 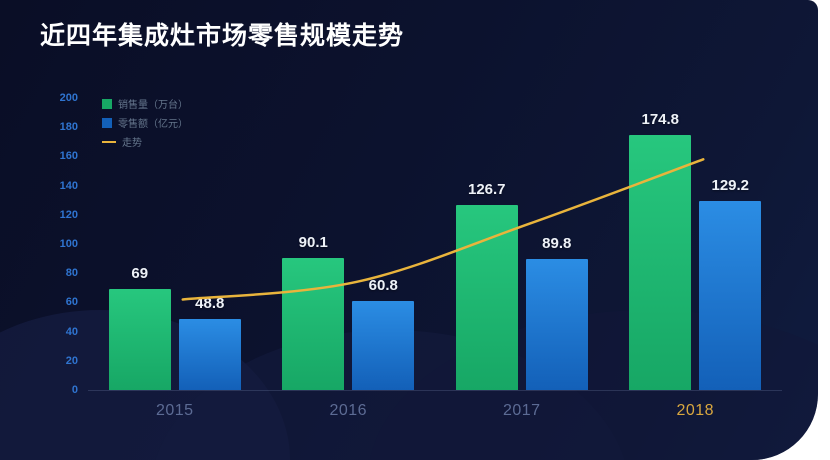 What do you see at coordinates (695, 410) in the screenshot?
I see `x-axis-label-2018: 2018` at bounding box center [695, 410].